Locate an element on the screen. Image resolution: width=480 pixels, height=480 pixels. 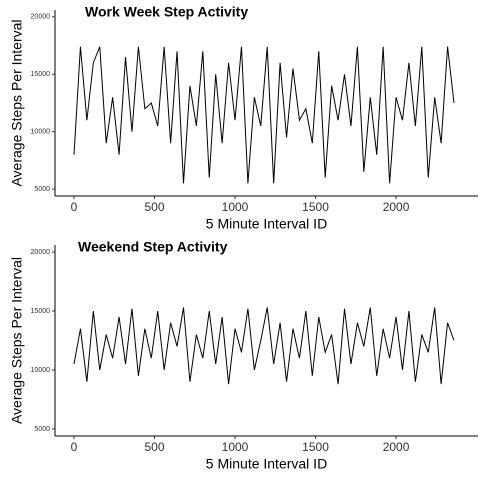
chart-title: Work Week Step Activity is located at coordinates (166, 12).